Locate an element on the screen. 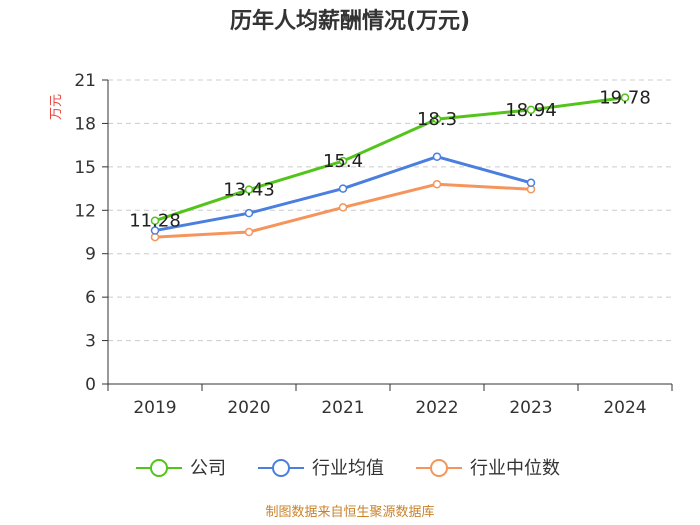 The width and height of the screenshot is (700, 525). legend-item-1: 行业均值 is located at coordinates (321, 468).